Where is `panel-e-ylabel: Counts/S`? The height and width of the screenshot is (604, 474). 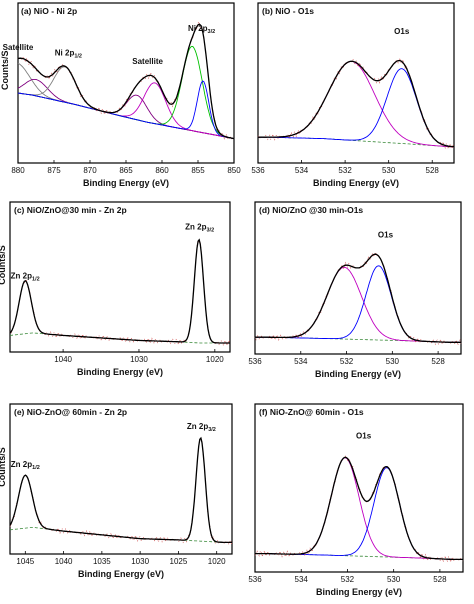 panel-e-ylabel: Counts/S is located at coordinates (3, 467).